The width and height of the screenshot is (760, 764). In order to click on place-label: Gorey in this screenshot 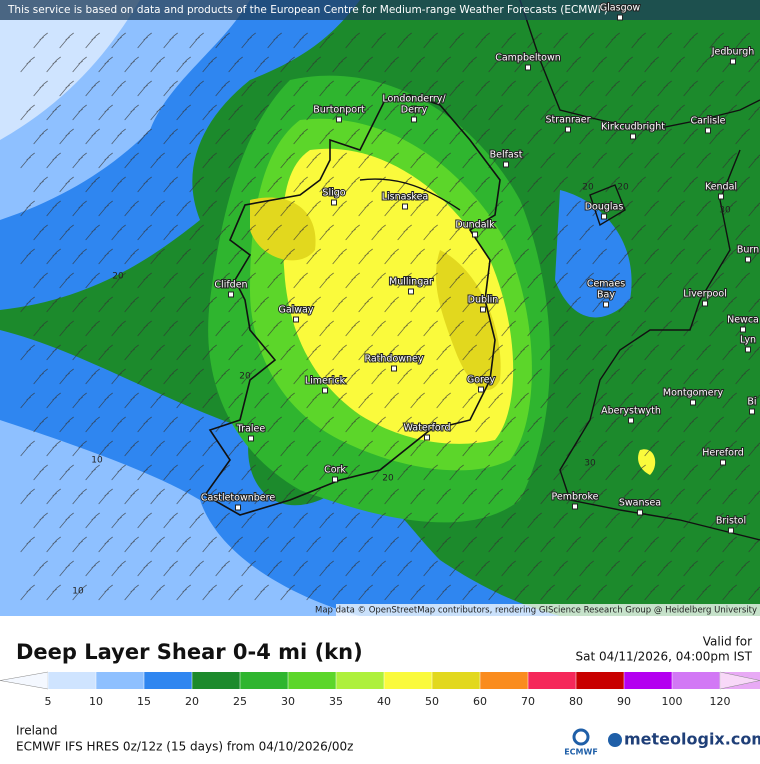, I will do `click(481, 380)`.